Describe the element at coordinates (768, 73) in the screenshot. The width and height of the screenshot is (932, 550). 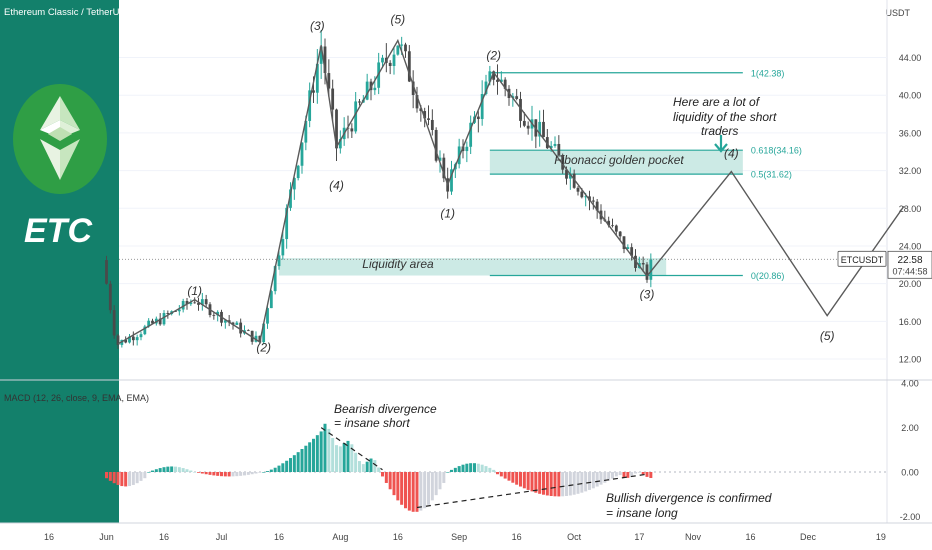
I see `fib-label: 1(42.38)` at that location.